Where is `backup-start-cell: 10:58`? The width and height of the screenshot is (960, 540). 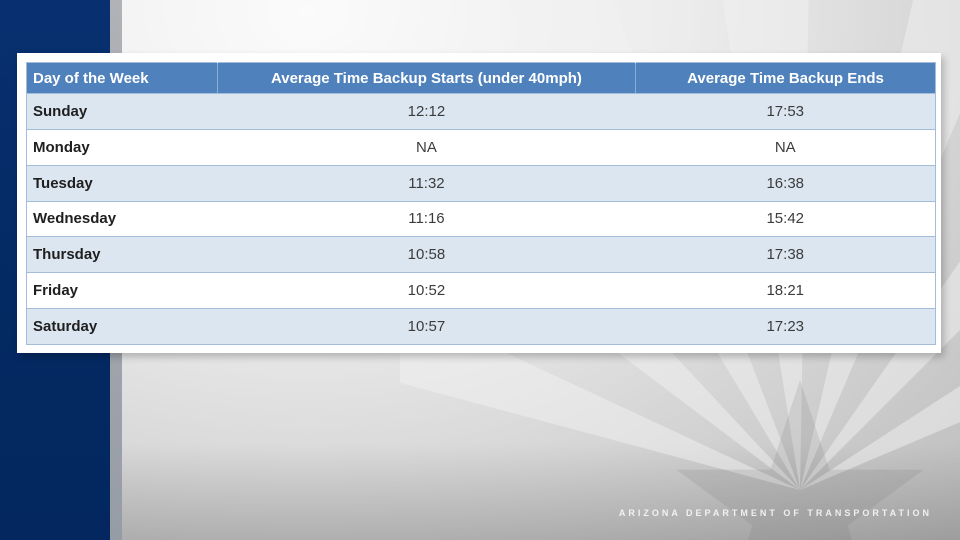
backup-start-cell: 10:58 is located at coordinates (426, 254).